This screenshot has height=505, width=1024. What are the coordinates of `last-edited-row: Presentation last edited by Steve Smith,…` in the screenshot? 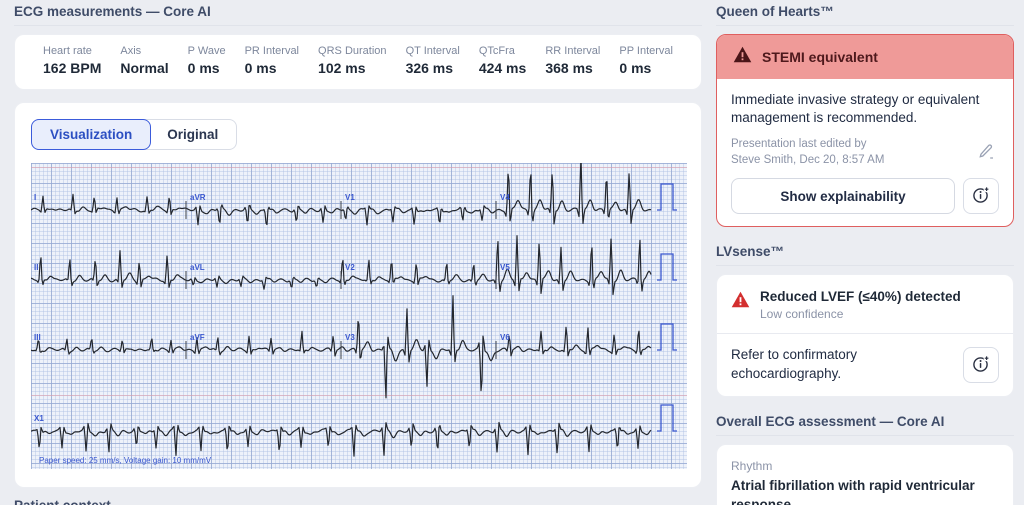 It's located at (865, 152).